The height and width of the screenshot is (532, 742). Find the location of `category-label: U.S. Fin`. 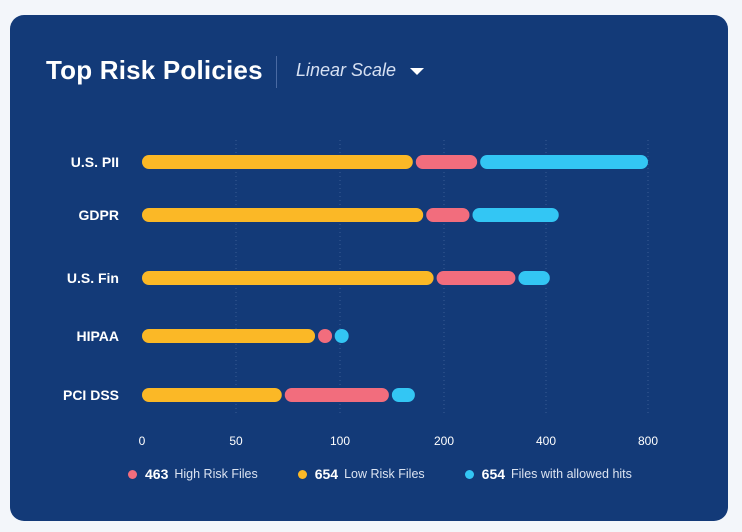

category-label: U.S. Fin is located at coordinates (93, 278).